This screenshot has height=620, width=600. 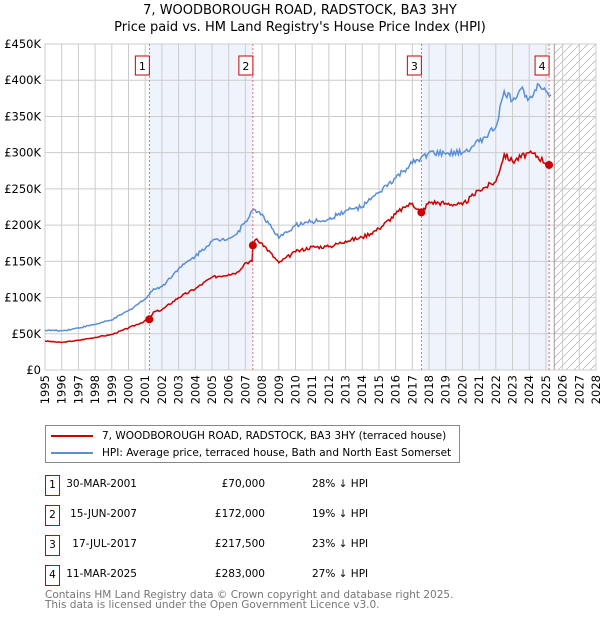 I want to click on x-tick-label: 1997, so click(x=78, y=389).